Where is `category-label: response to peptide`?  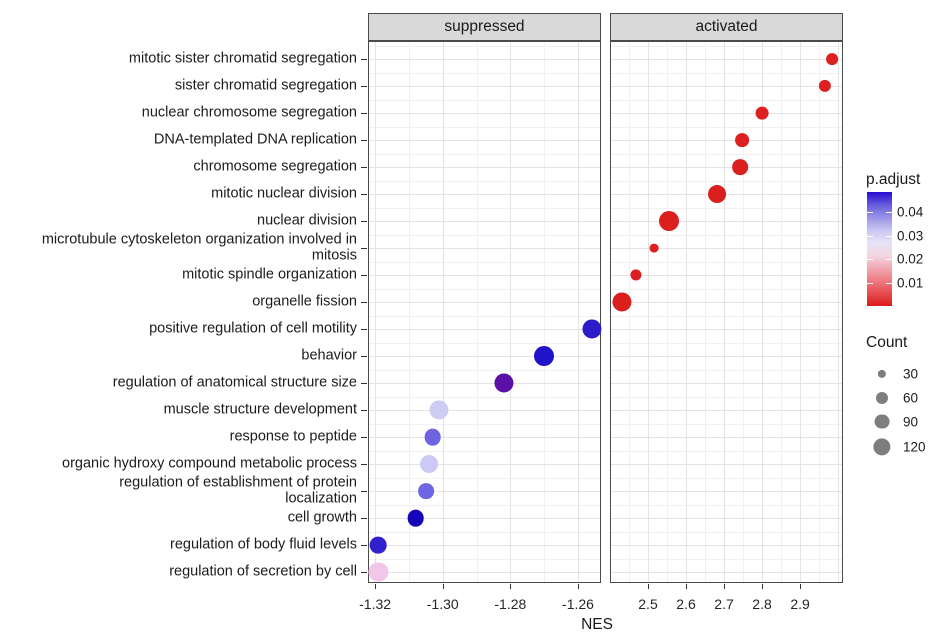 category-label: response to peptide is located at coordinates (293, 436).